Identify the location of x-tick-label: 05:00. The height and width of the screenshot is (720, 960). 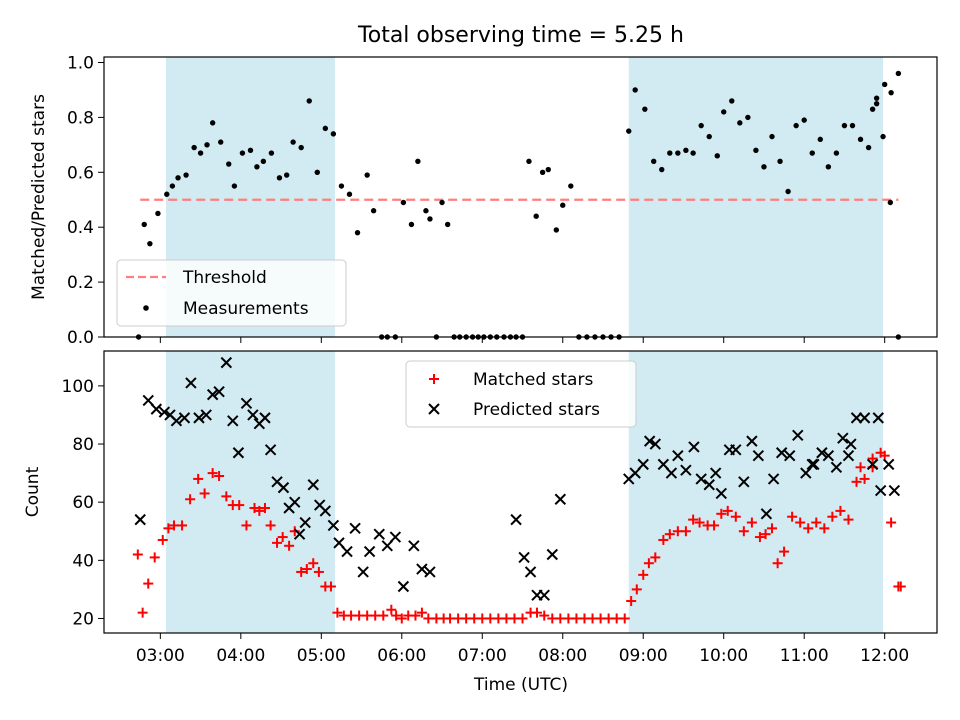
(321, 656).